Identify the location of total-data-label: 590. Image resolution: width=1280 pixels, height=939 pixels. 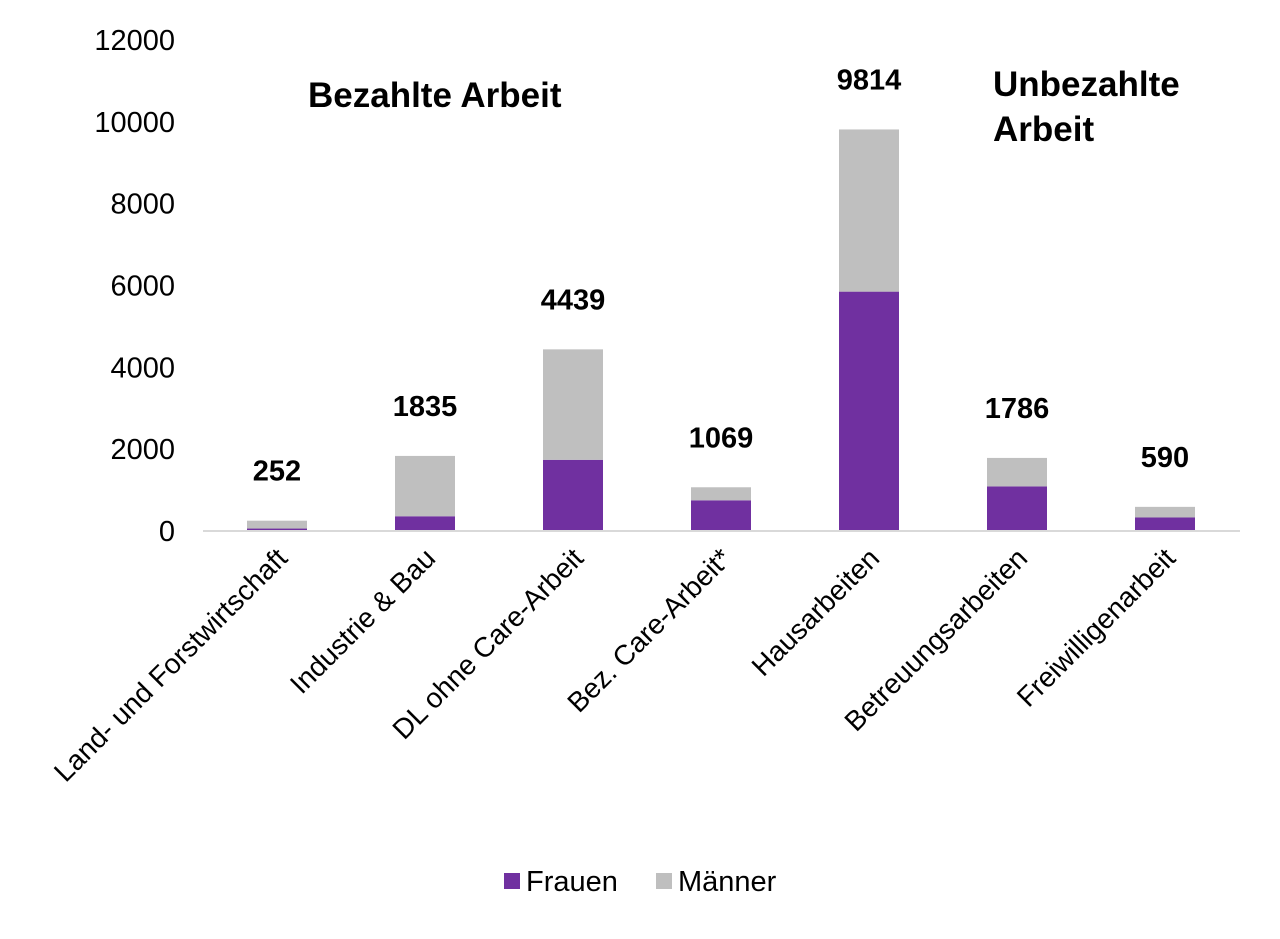
(1165, 458).